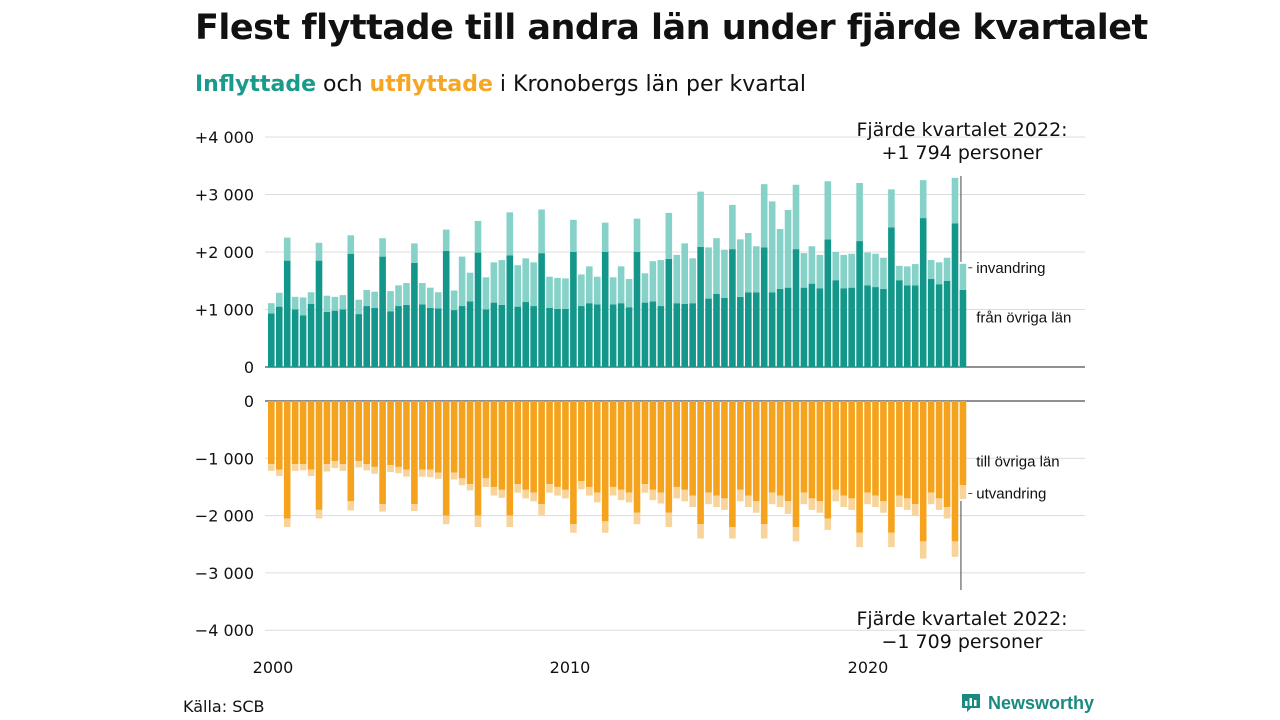  What do you see at coordinates (1027, 703) in the screenshot?
I see `newsworthy-logo: Newsworthy` at bounding box center [1027, 703].